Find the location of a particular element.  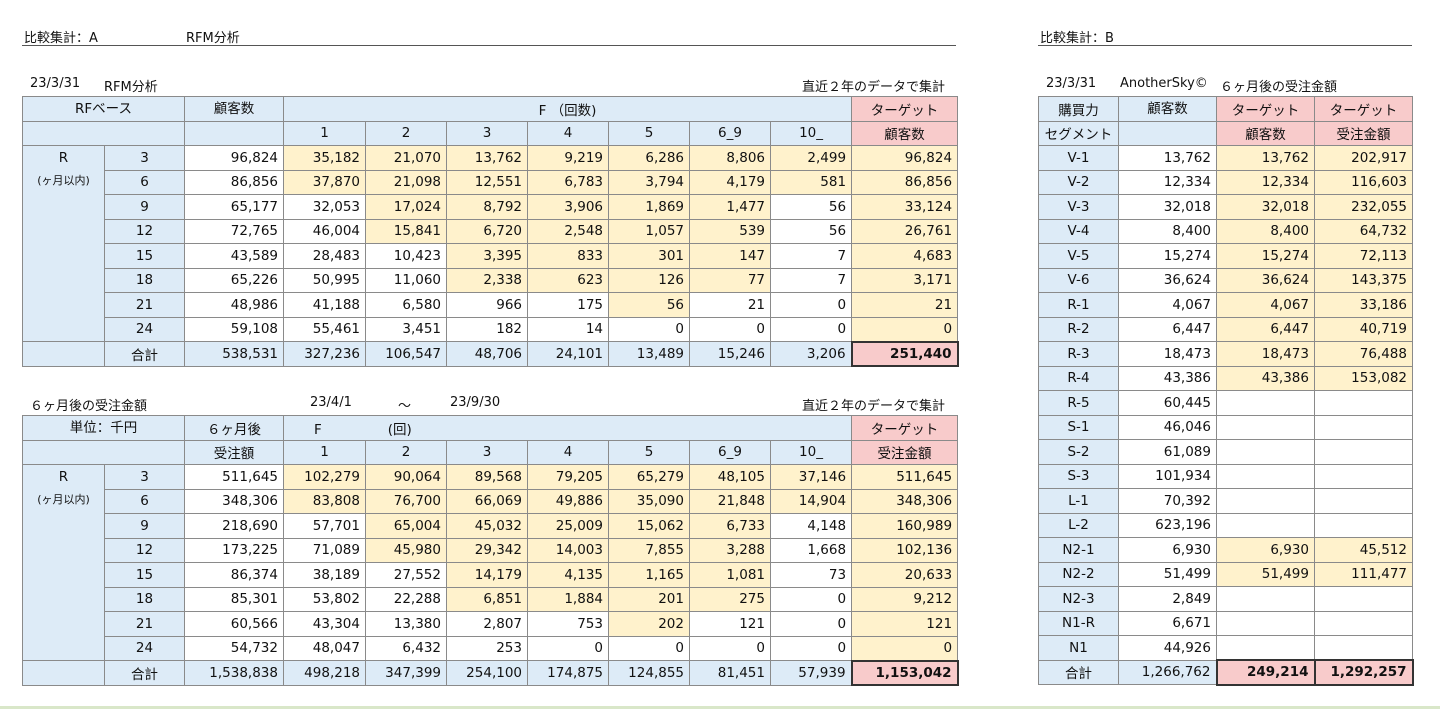

table-row: V-1 13,762 13,762 202,917 is located at coordinates (1225, 158).